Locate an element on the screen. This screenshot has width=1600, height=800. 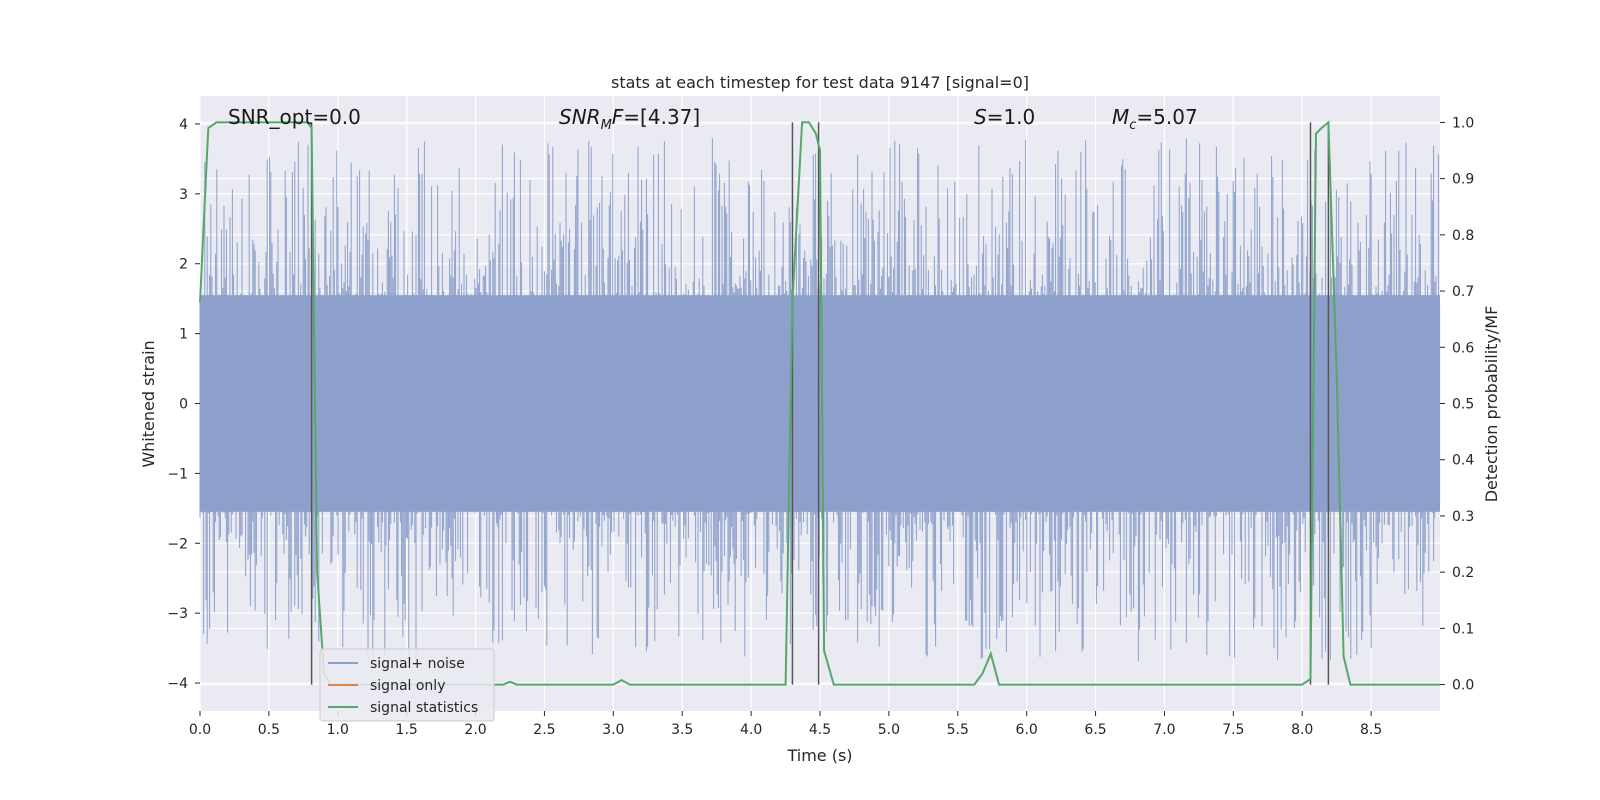
x-tick-label: 1.0 is located at coordinates (338, 730).